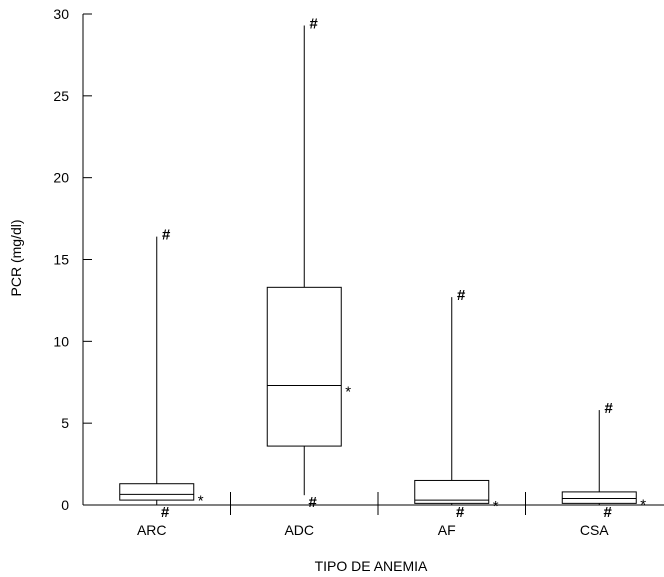 This screenshot has width=664, height=577. What do you see at coordinates (61, 260) in the screenshot?
I see `y-tick-label: 15` at bounding box center [61, 260].